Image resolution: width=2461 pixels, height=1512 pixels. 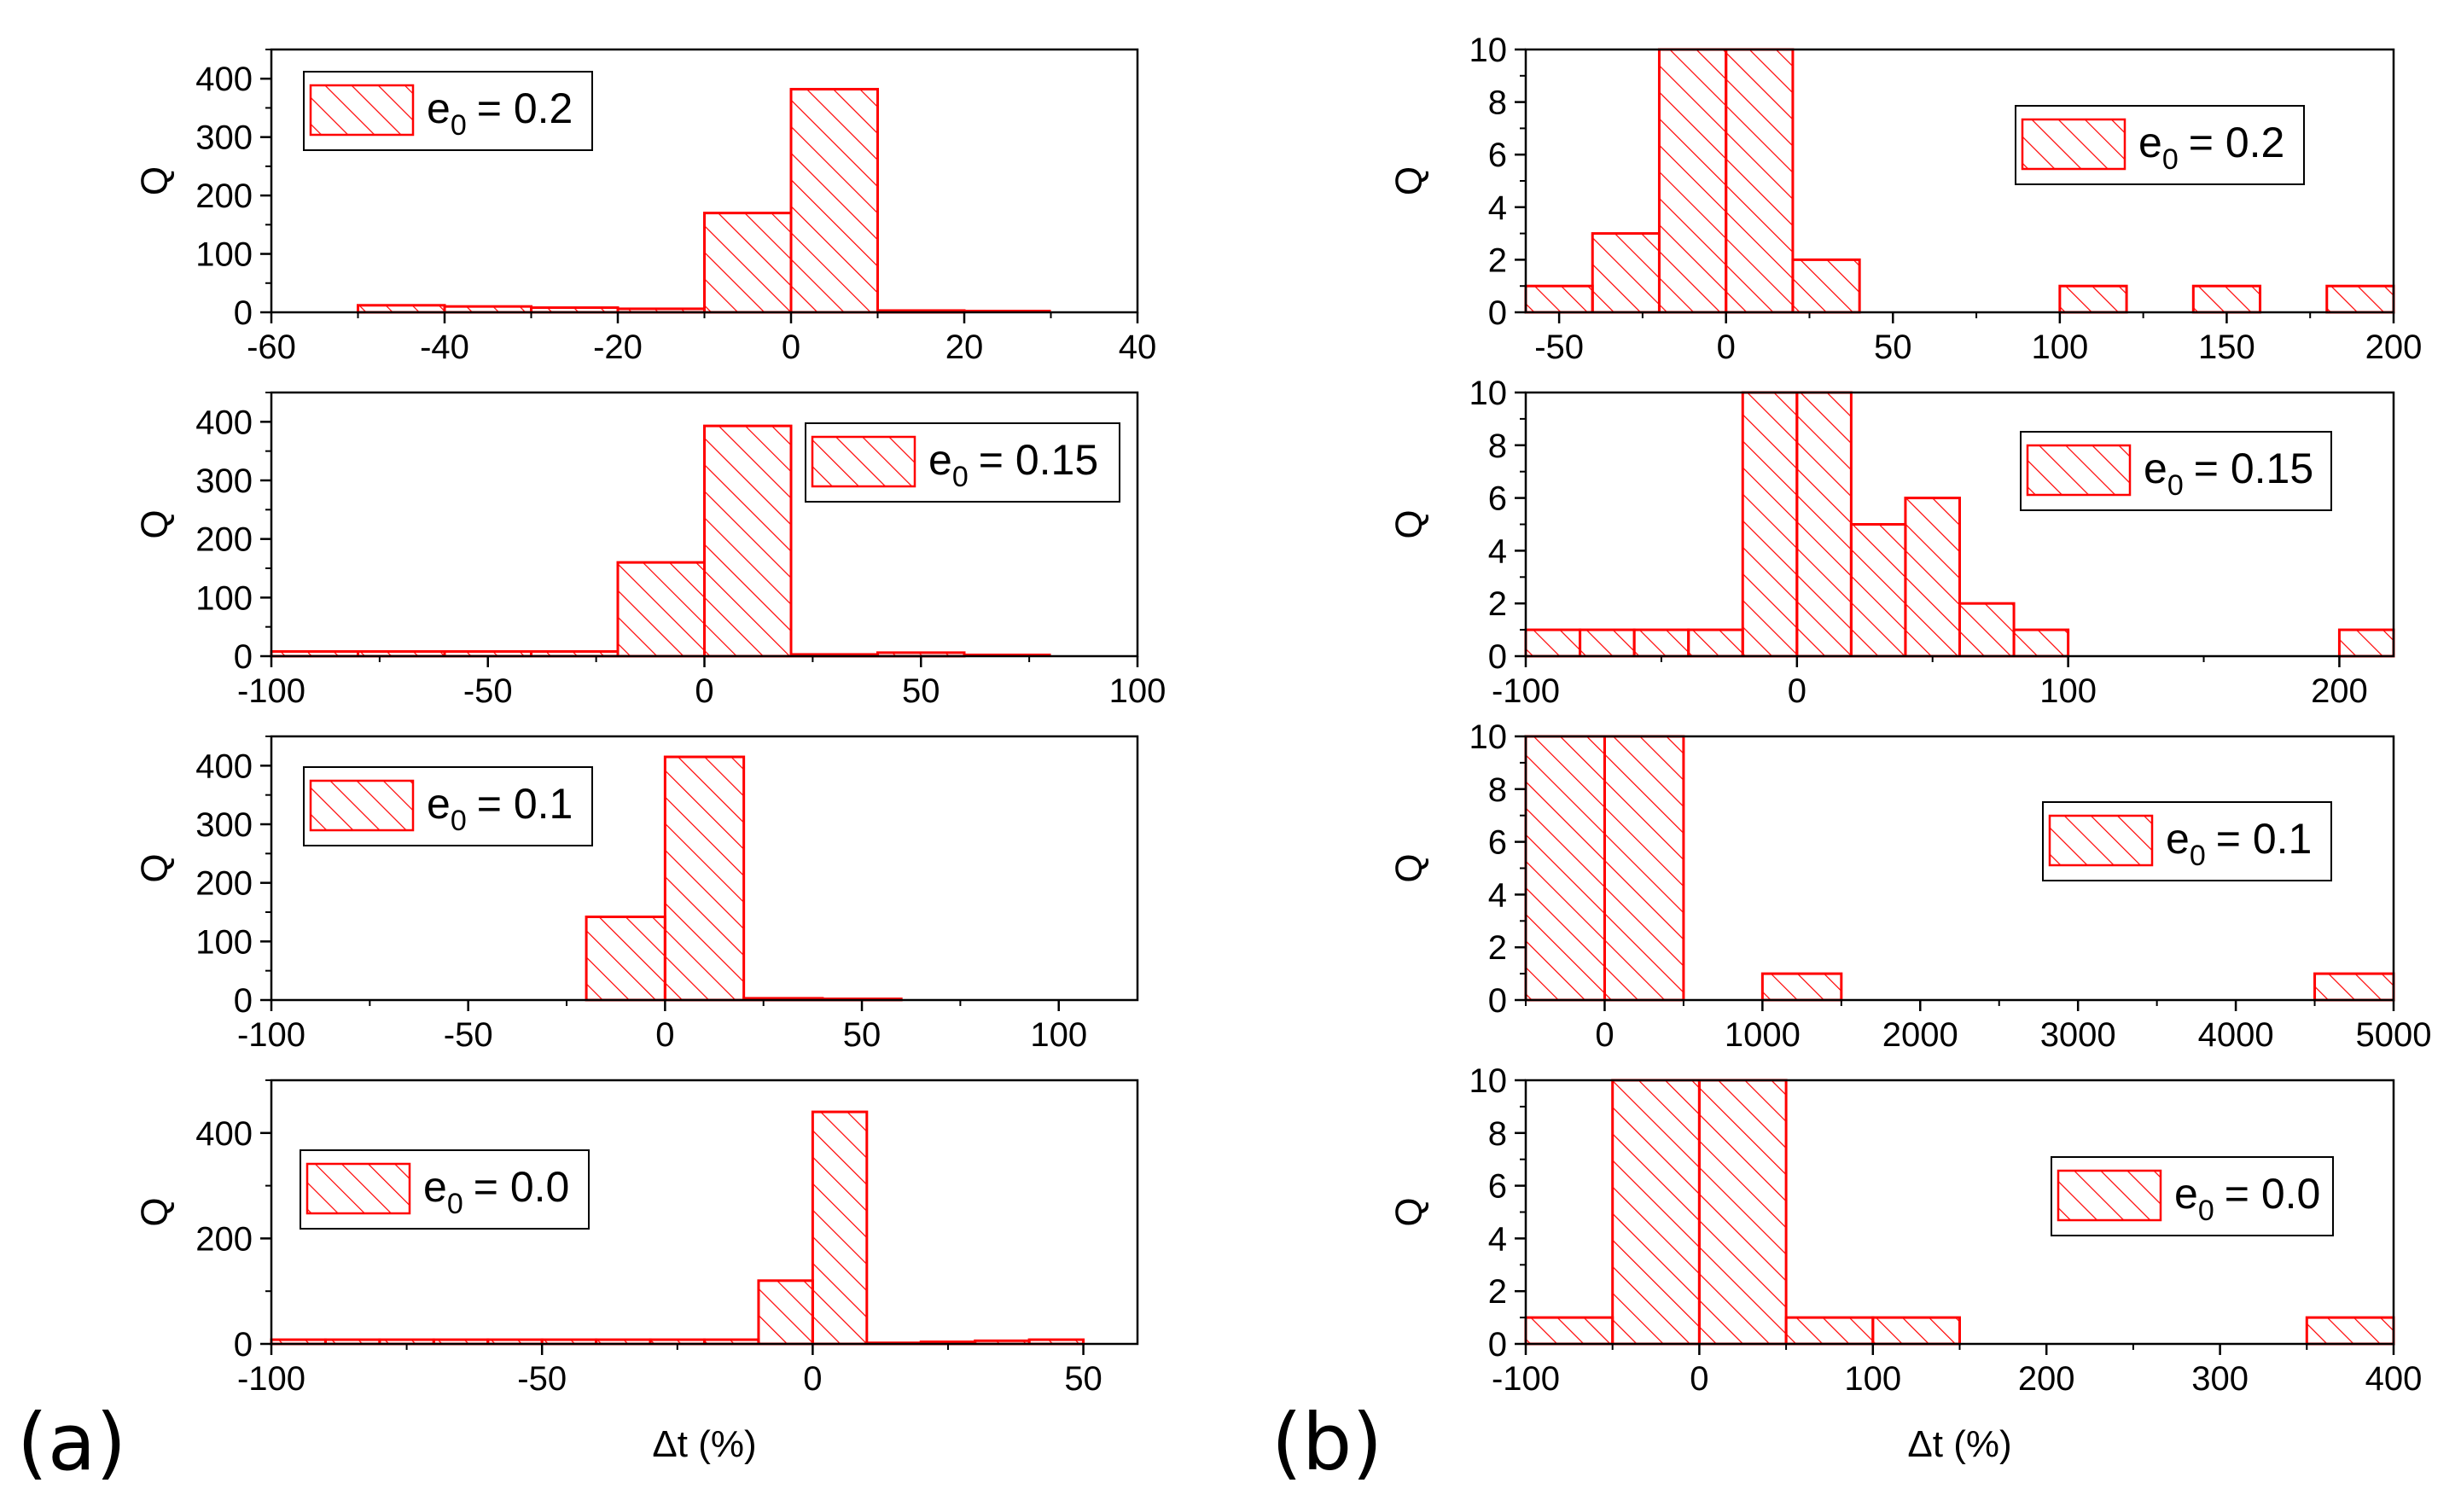 What do you see at coordinates (636, 894) in the screenshot?
I see `chart-a-3: -100 -50 0 50 100 0 100 200 300 400 Qe0 = 0.1` at bounding box center [636, 894].